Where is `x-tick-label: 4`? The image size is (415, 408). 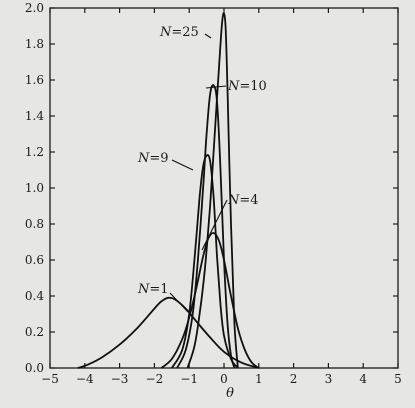 x-tick-label: 4 is located at coordinates (363, 379).